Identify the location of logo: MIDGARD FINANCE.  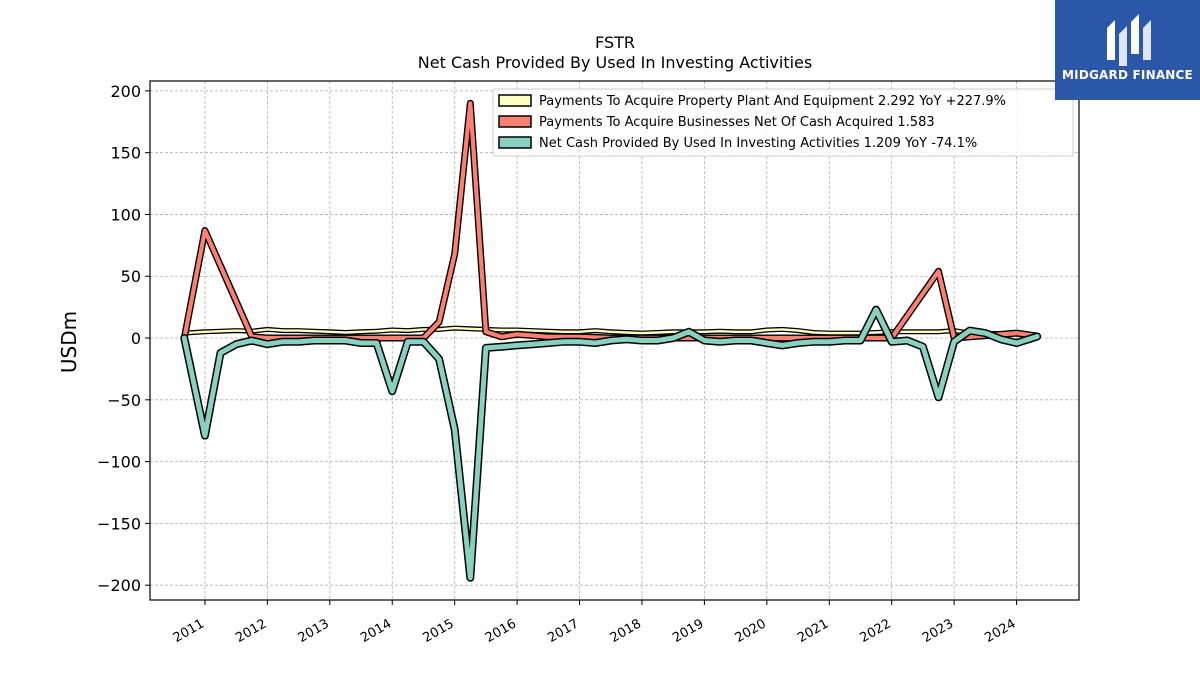
(1127, 50).